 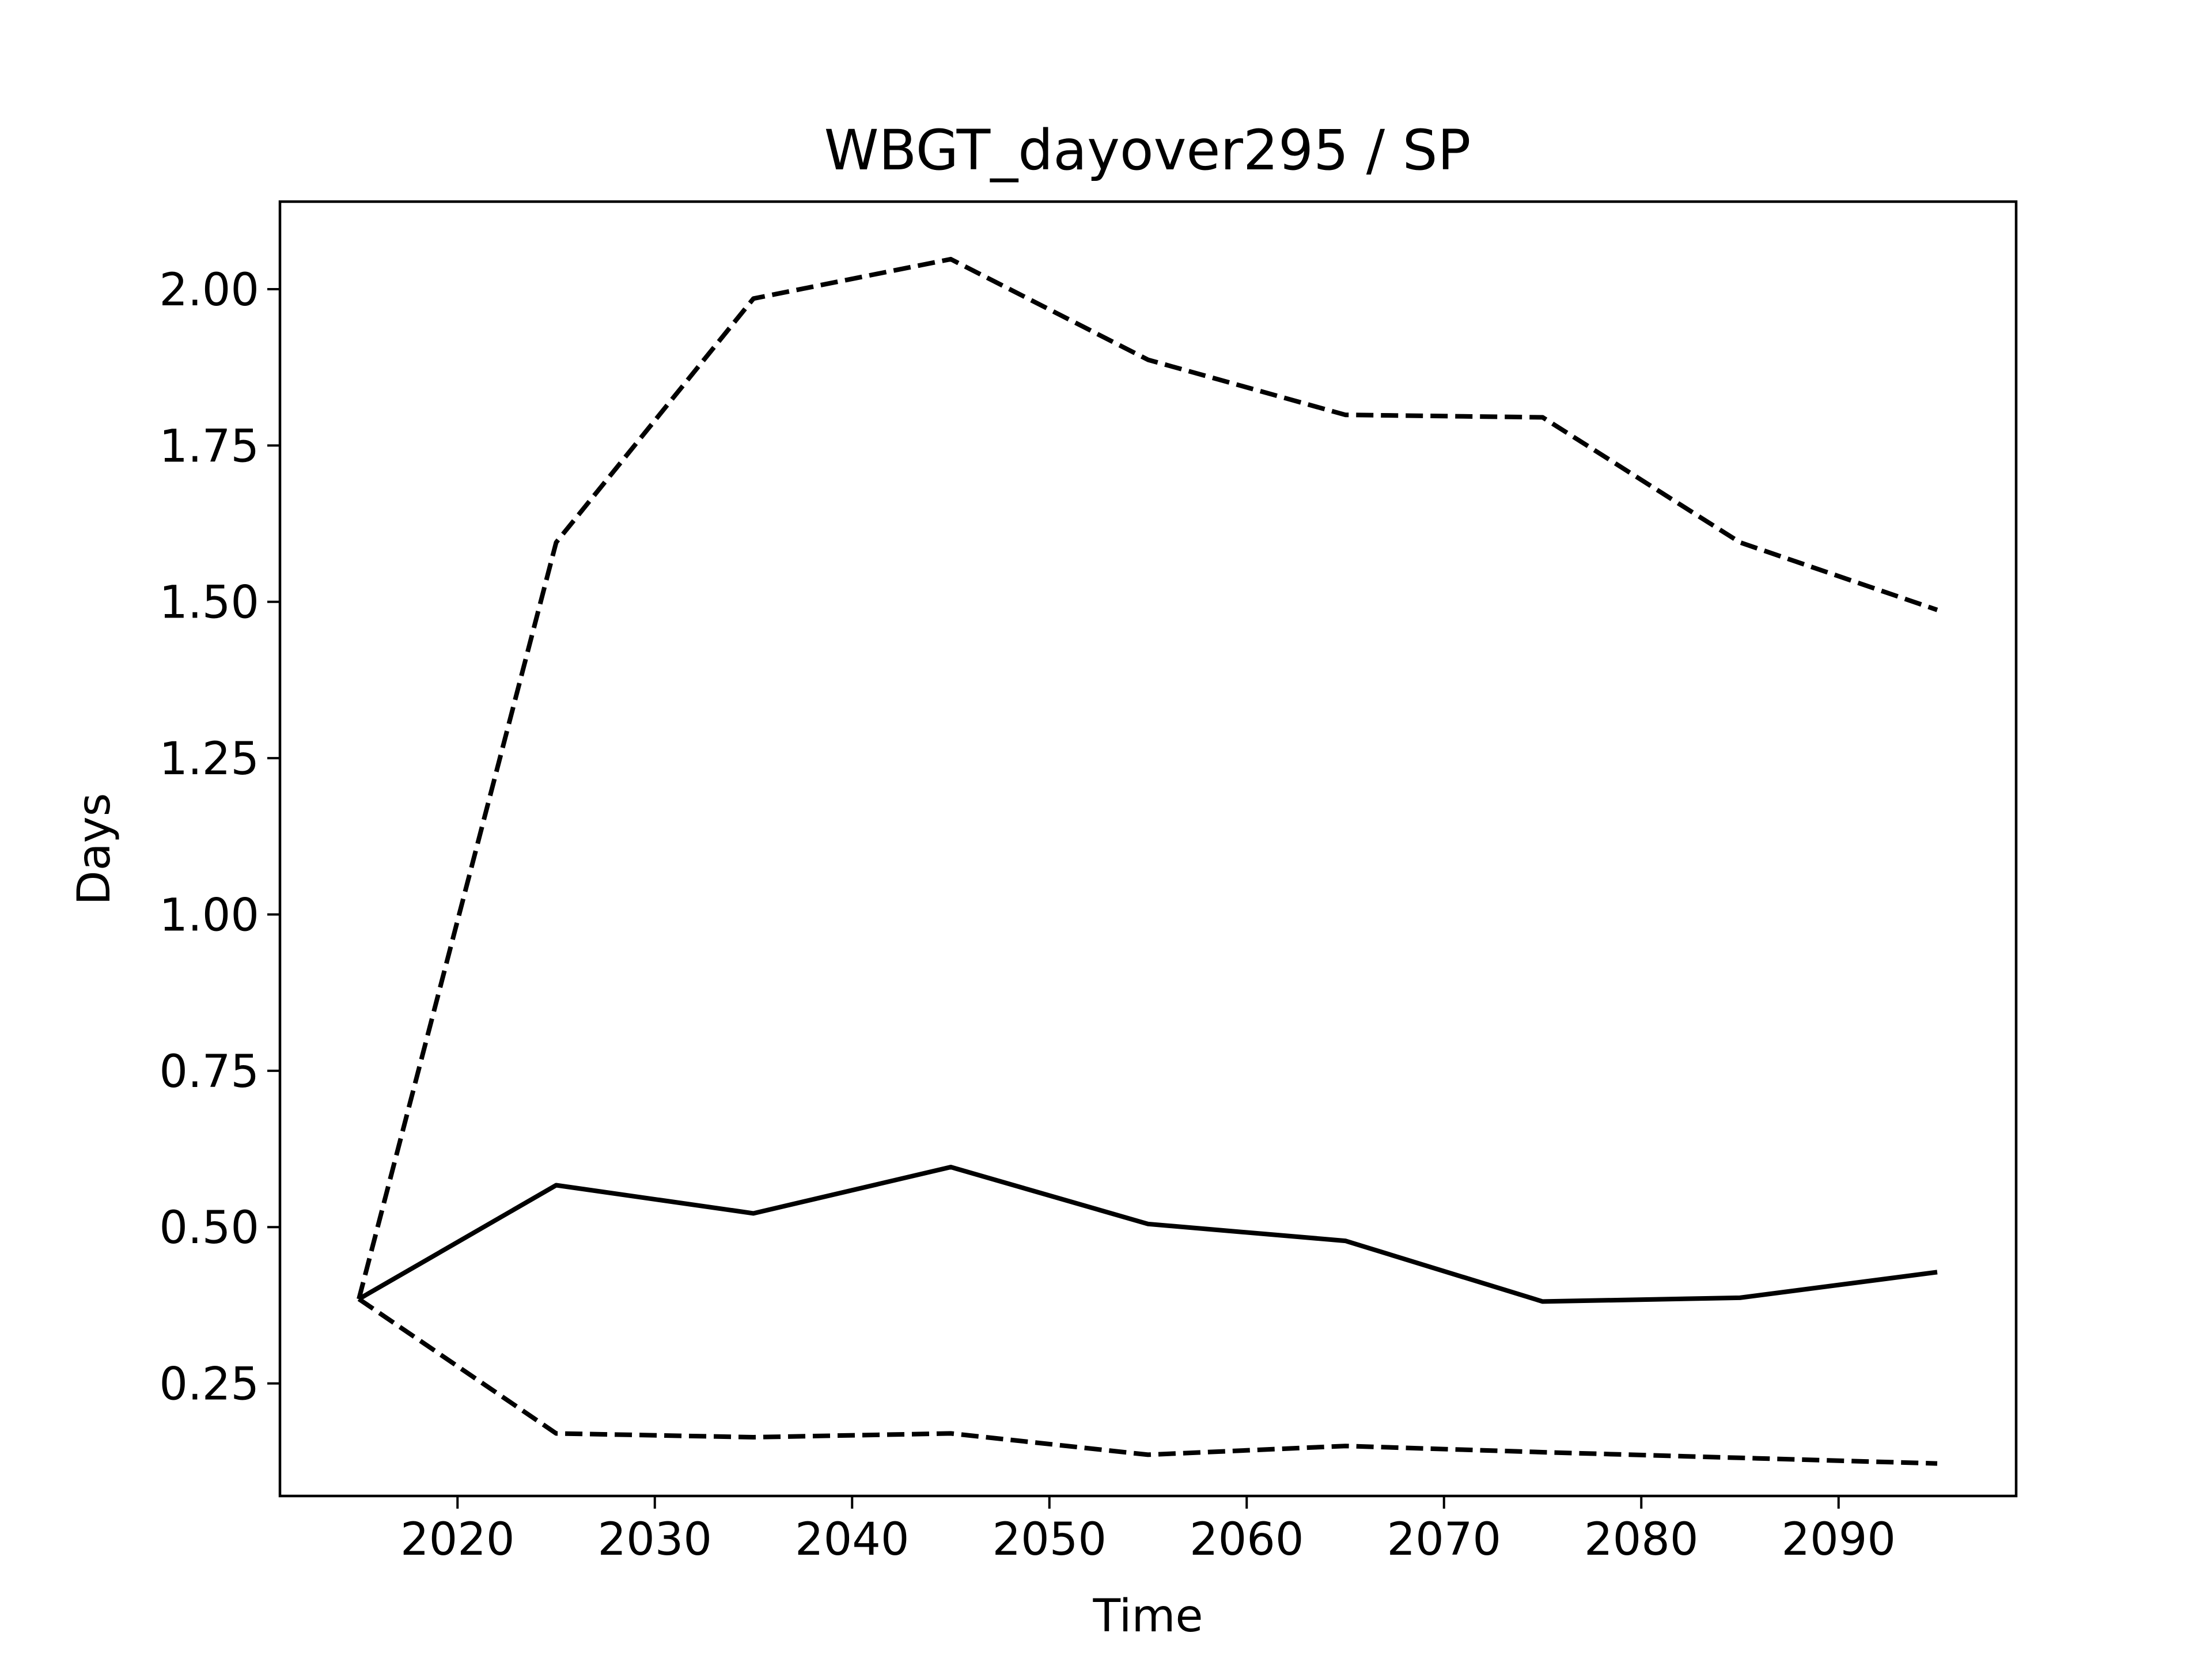 I want to click on x-tick-label: 2070, so click(x=1444, y=1540).